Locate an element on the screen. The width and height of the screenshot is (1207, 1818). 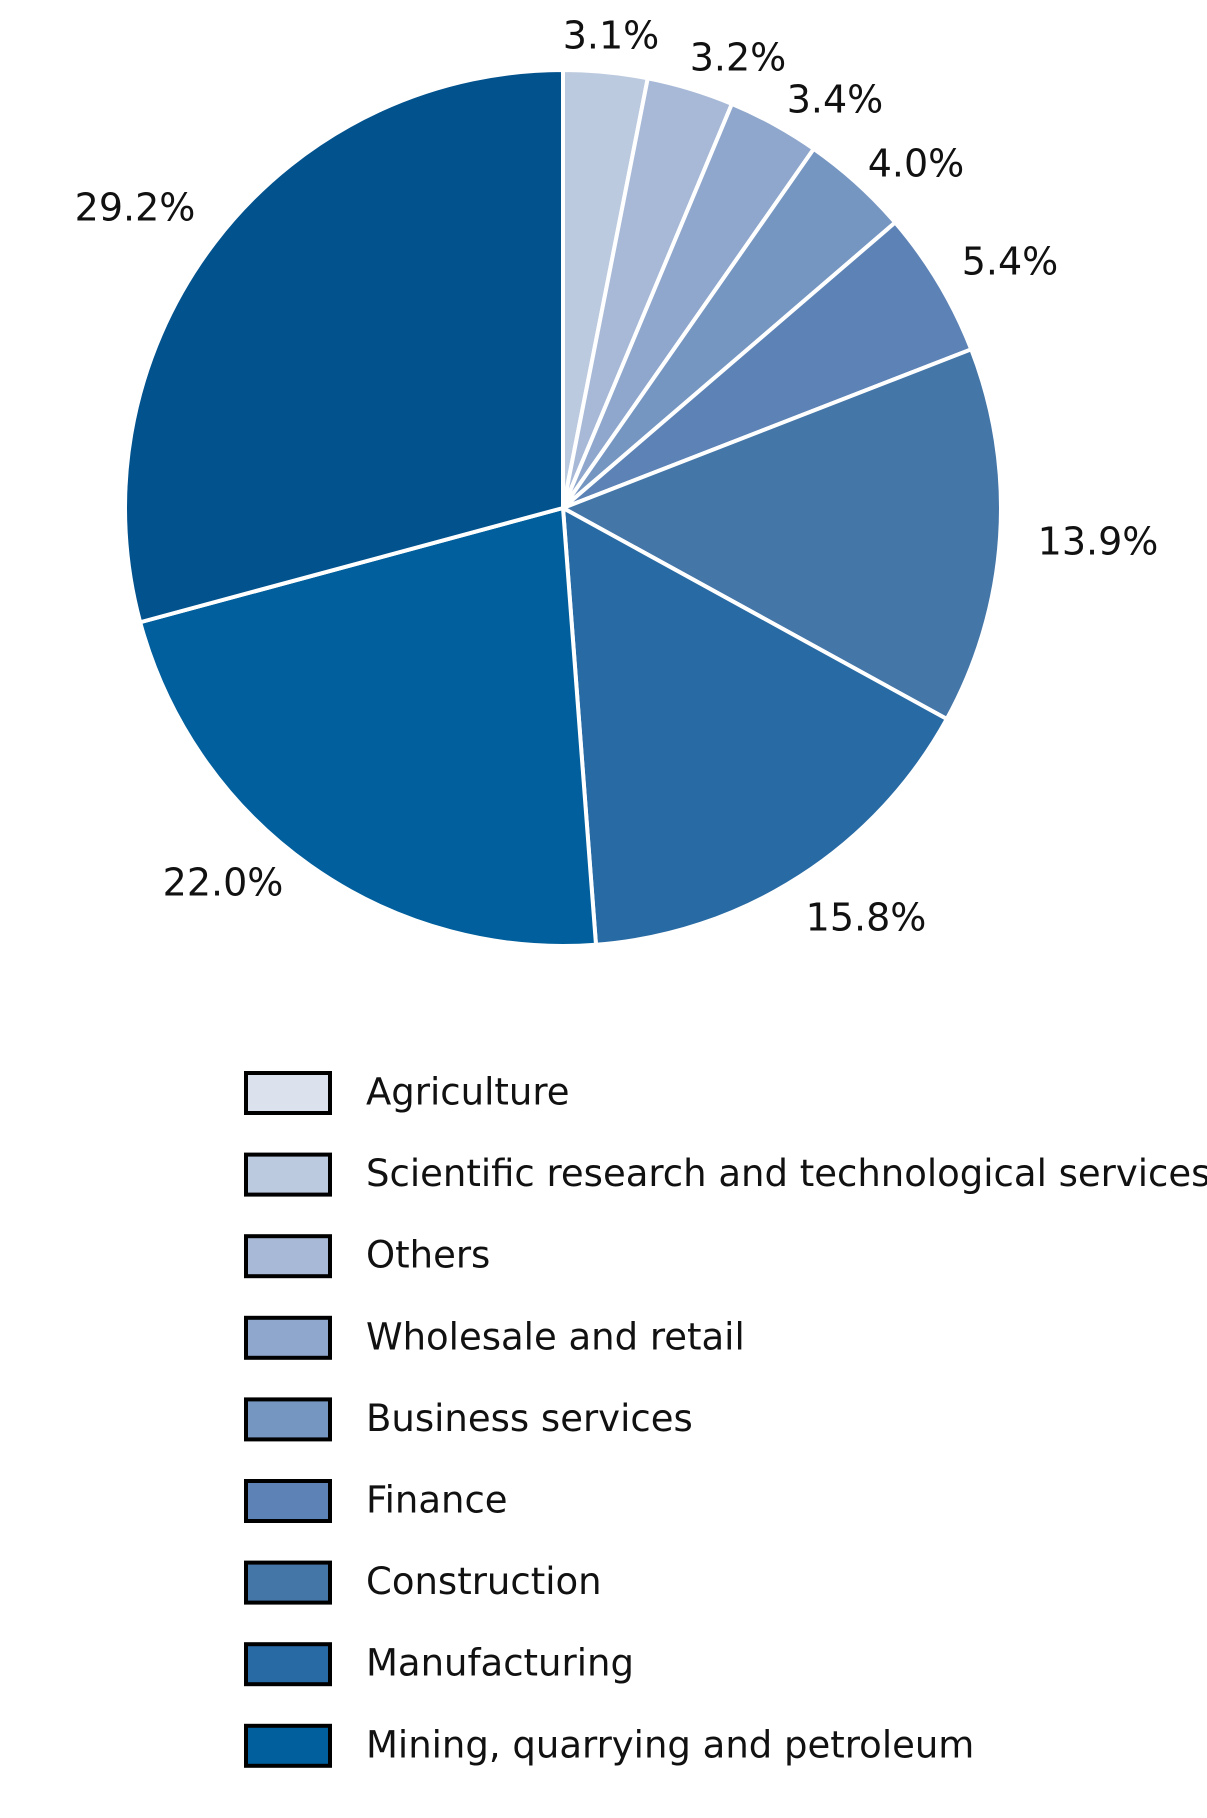
slice-label-wholesale-and-retail: 4.0% is located at coordinates (916, 164).